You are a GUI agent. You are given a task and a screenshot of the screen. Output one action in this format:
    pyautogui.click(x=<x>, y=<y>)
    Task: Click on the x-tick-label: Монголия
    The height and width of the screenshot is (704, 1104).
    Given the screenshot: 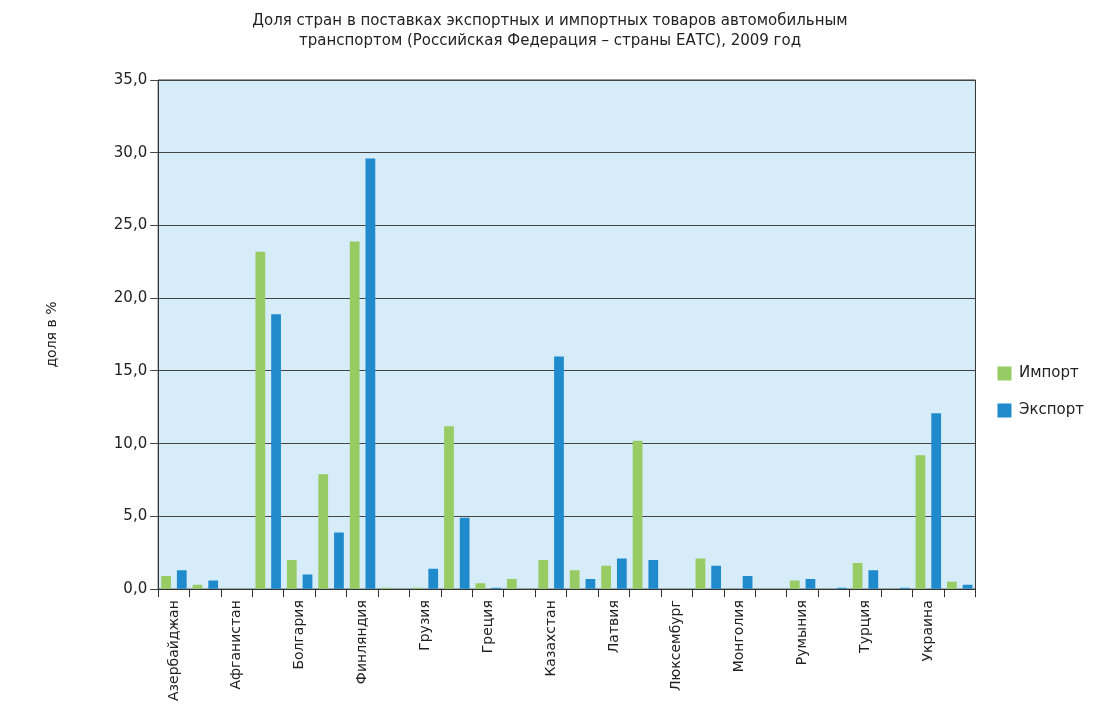 What is the action you would take?
    pyautogui.click(x=738, y=636)
    